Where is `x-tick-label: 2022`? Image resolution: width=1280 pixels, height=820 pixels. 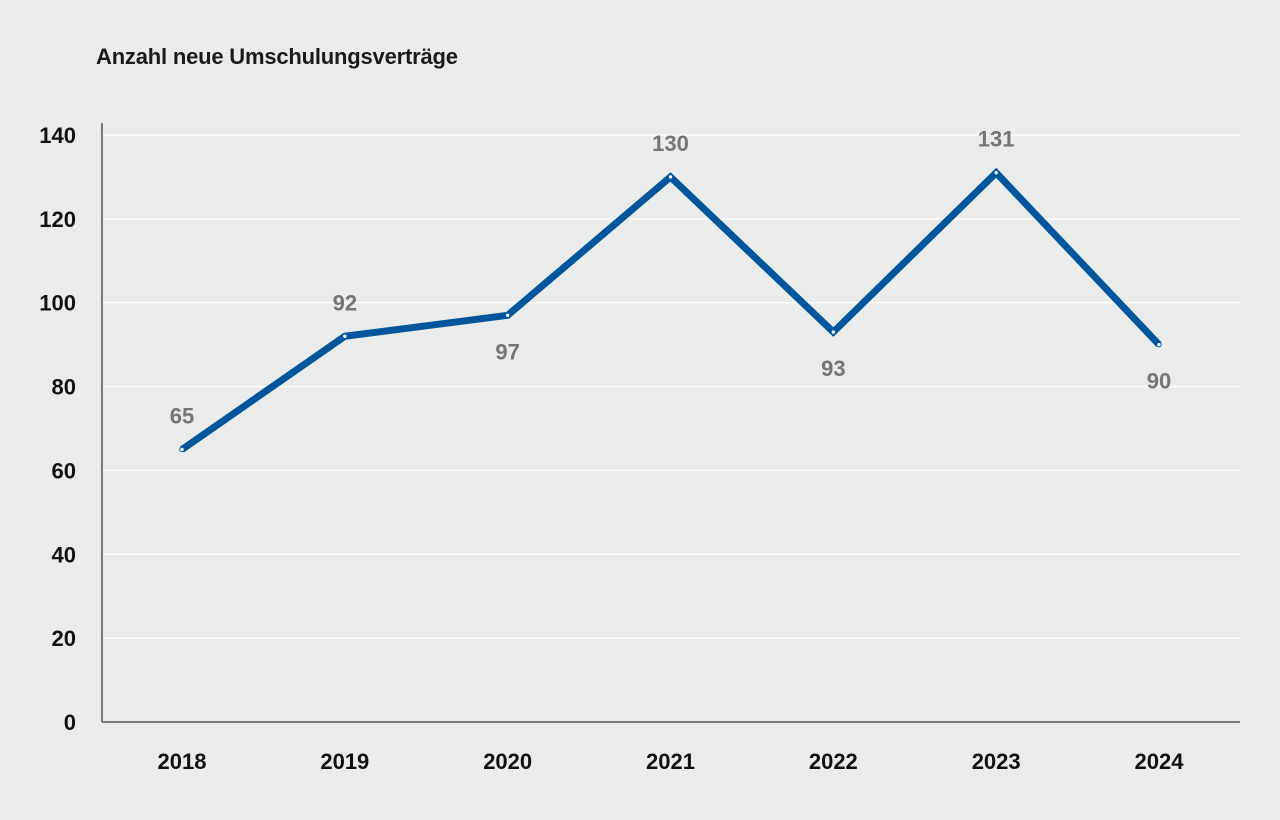
x-tick-label: 2022 is located at coordinates (833, 761).